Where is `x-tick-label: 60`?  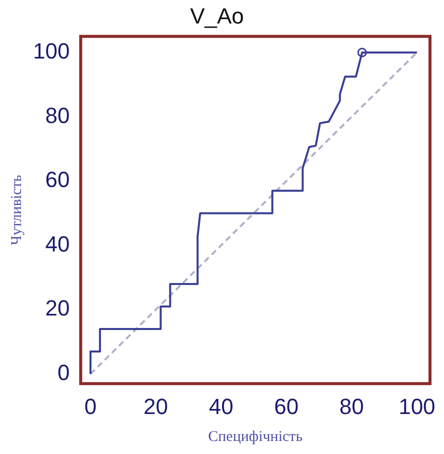
x-tick-label: 60 is located at coordinates (286, 406).